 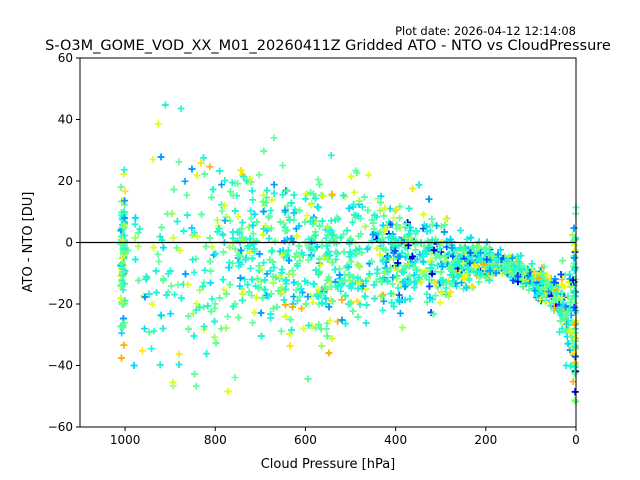 I want to click on x-tick-label: 200, so click(x=485, y=440).